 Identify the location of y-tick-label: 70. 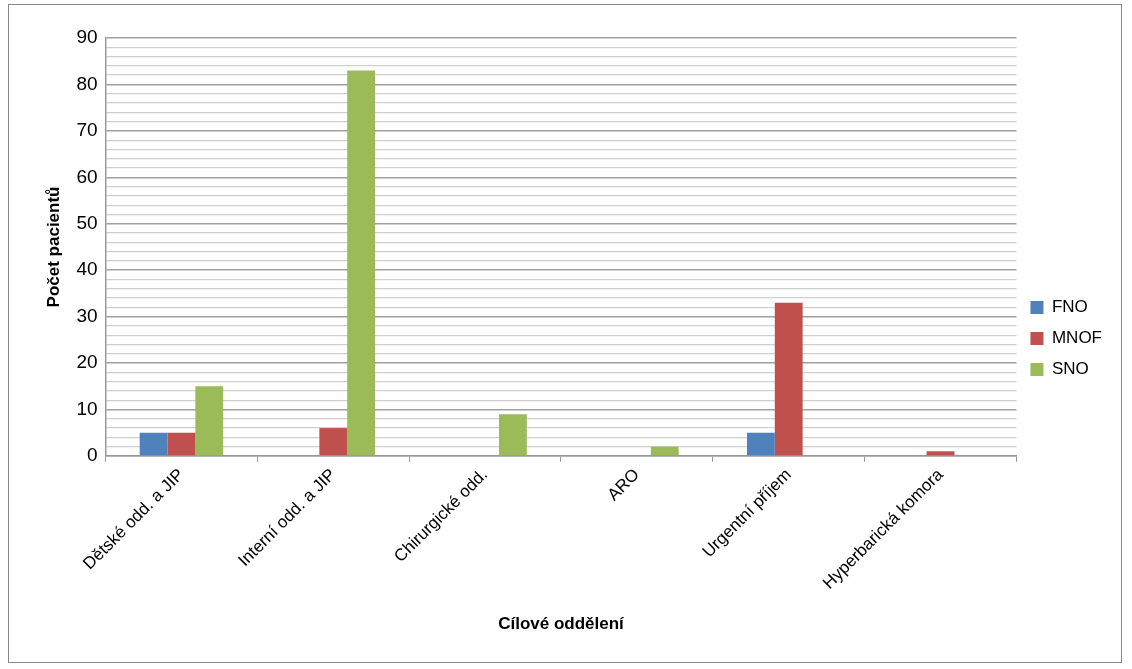
(87, 130).